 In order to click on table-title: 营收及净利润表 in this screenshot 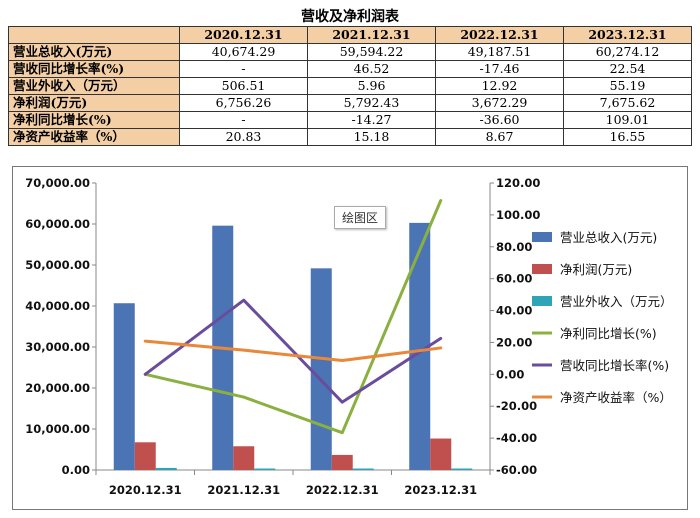, I will do `click(350, 17)`.